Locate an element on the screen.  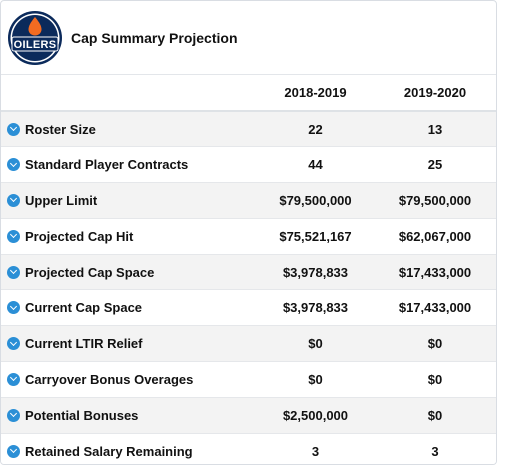
row-label: Projected Cap Space is located at coordinates (90, 272).